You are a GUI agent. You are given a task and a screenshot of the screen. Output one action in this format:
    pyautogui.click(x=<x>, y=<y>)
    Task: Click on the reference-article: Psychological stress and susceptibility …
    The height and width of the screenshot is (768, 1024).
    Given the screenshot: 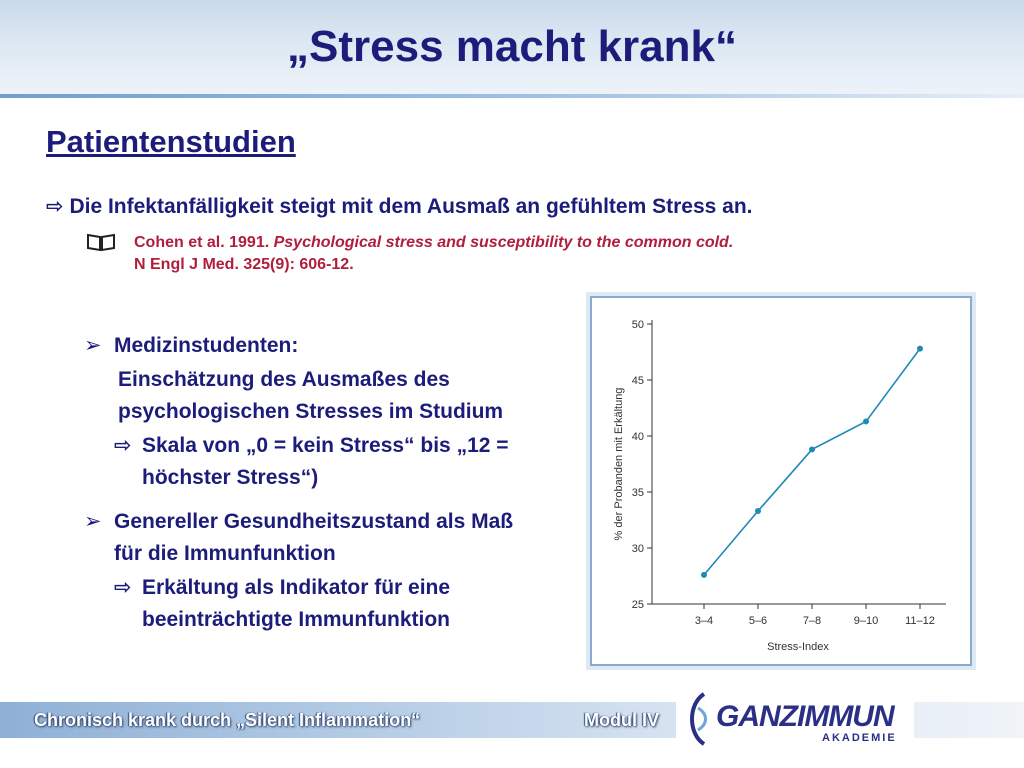 What is the action you would take?
    pyautogui.click(x=503, y=242)
    